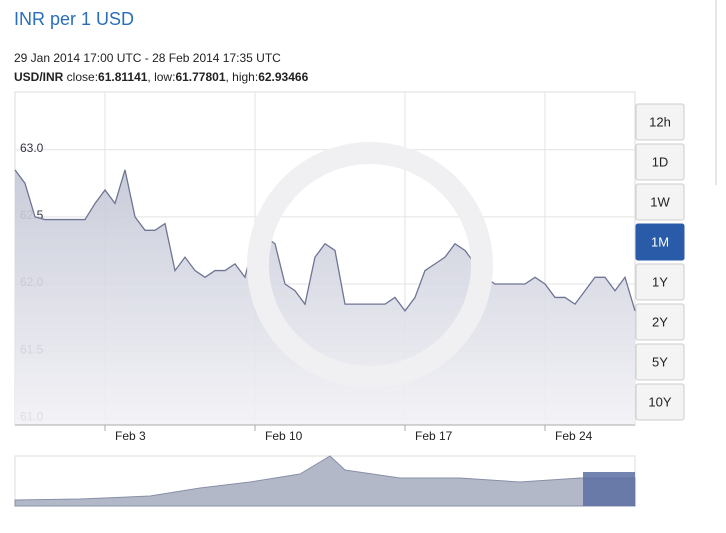  Describe the element at coordinates (80, 77) in the screenshot. I see `stat-label: close:` at that location.